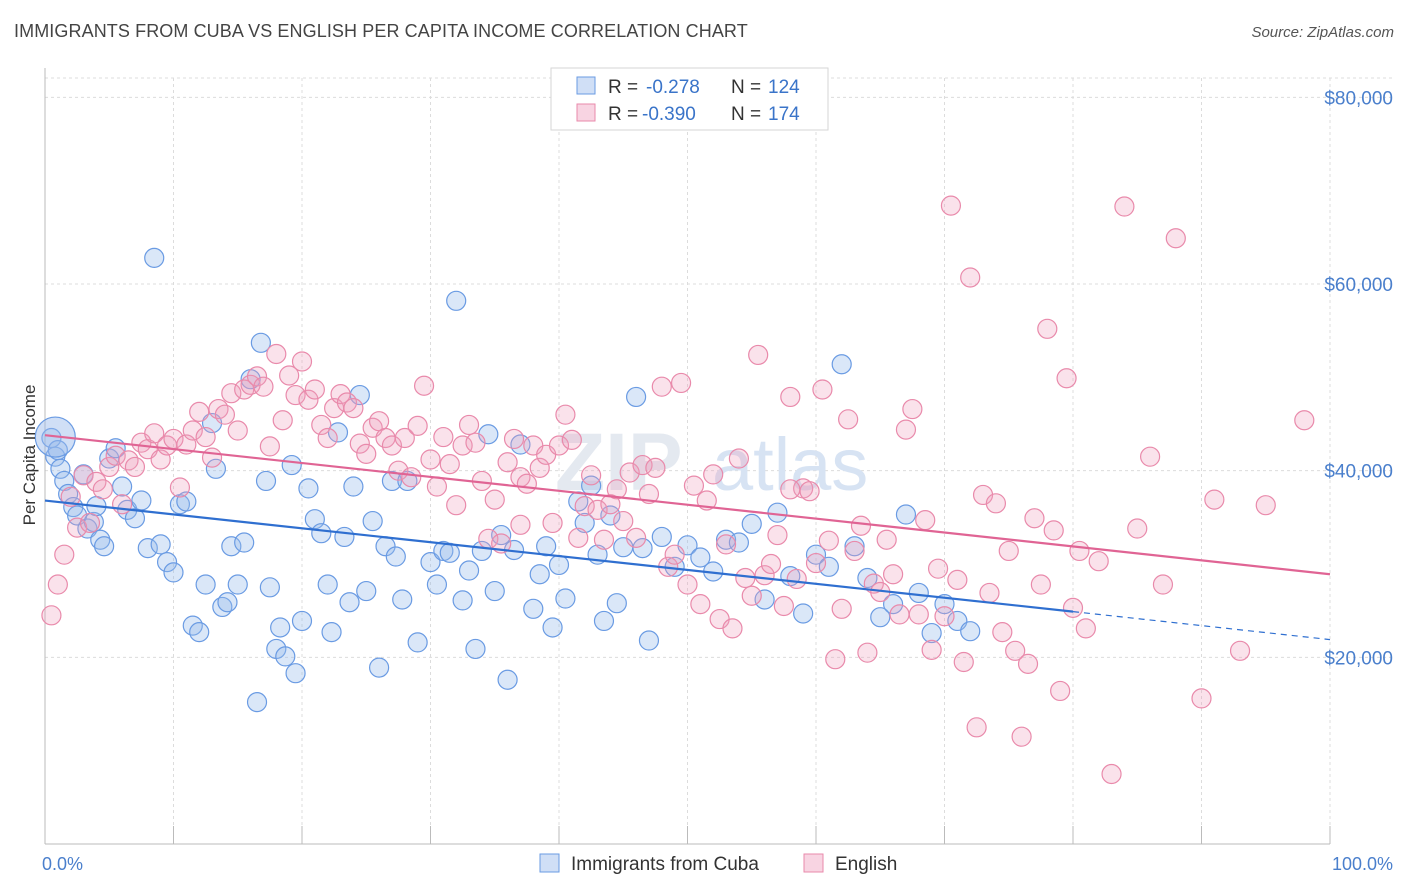 This screenshot has height=892, width=1406. What do you see at coordinates (673, 87) in the screenshot?
I see `legend-r-value: -0.278` at bounding box center [673, 87].